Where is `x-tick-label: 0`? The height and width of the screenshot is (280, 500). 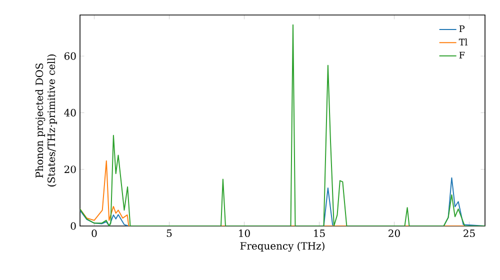
x-tick-label: 0 is located at coordinates (94, 234).